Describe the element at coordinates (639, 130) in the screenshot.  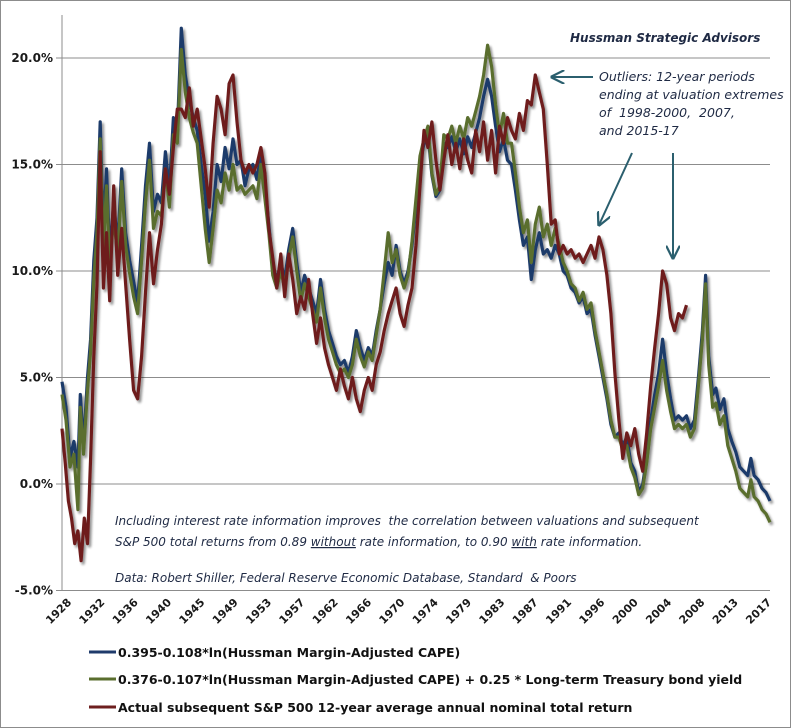
I see `outliers-line-4: and 2015-17` at that location.